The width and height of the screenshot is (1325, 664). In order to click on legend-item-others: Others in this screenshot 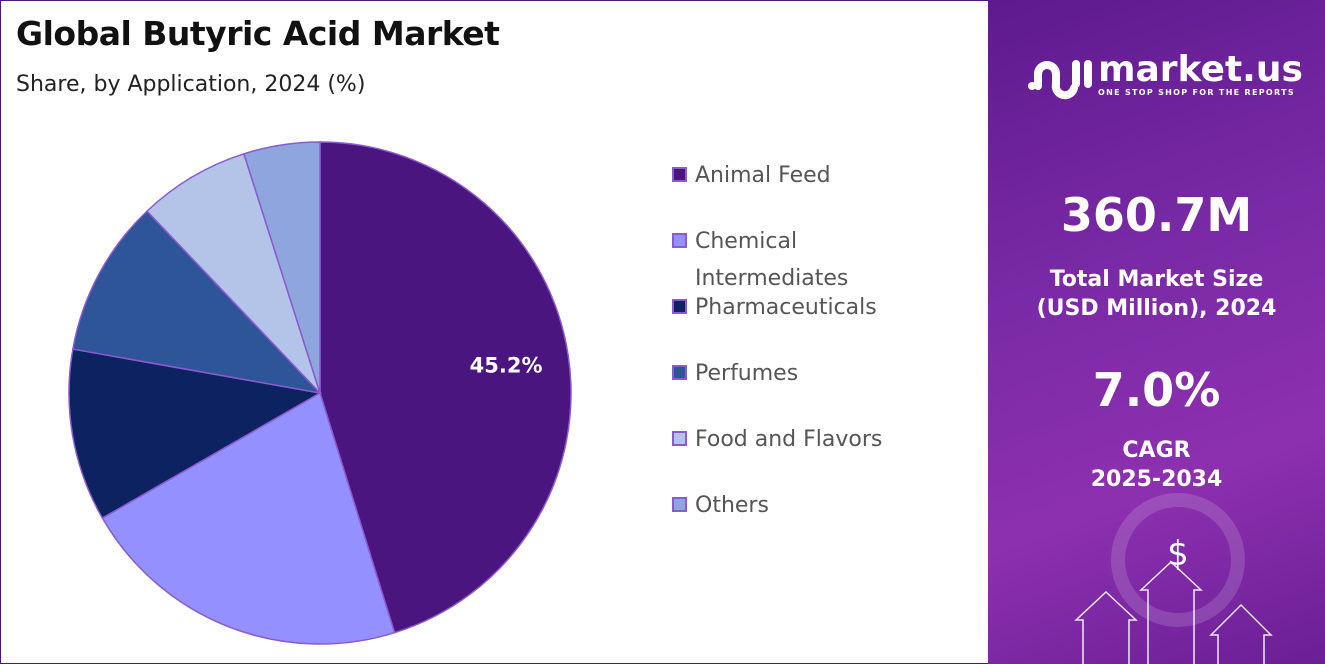, I will do `click(802, 505)`.